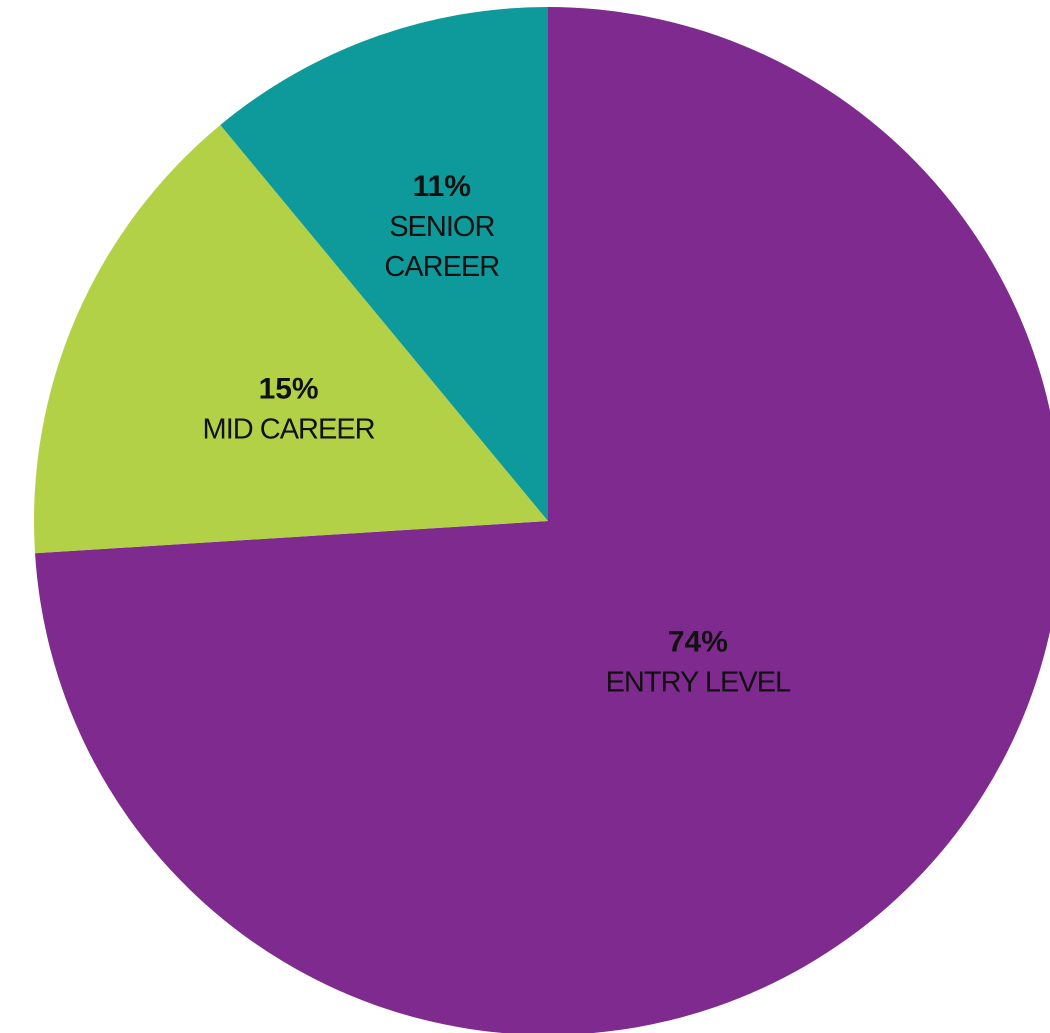 Image resolution: width=1050 pixels, height=1033 pixels. What do you see at coordinates (289, 389) in the screenshot?
I see `pie-percent-label: 15%` at bounding box center [289, 389].